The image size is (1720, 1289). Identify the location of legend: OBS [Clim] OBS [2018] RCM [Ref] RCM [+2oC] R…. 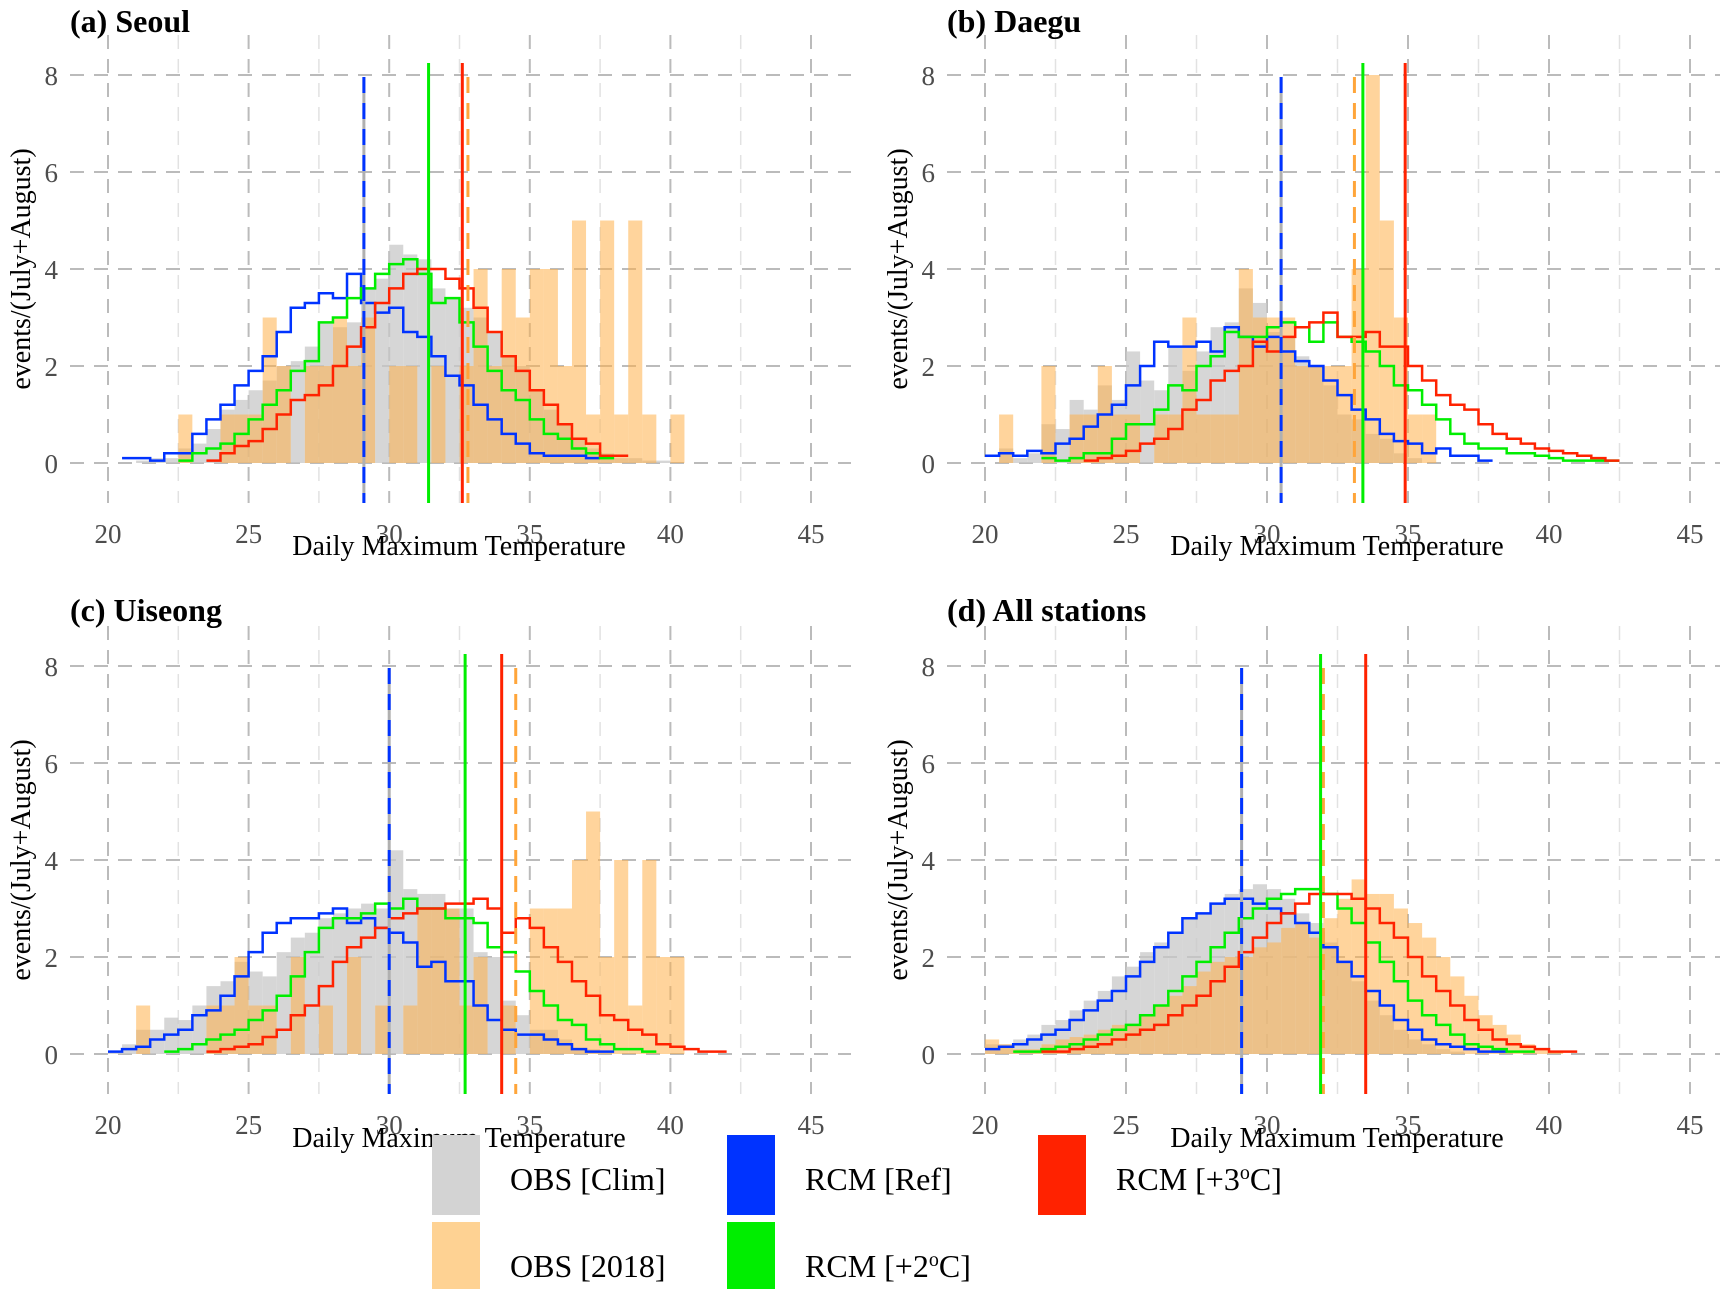
(857, 1212).